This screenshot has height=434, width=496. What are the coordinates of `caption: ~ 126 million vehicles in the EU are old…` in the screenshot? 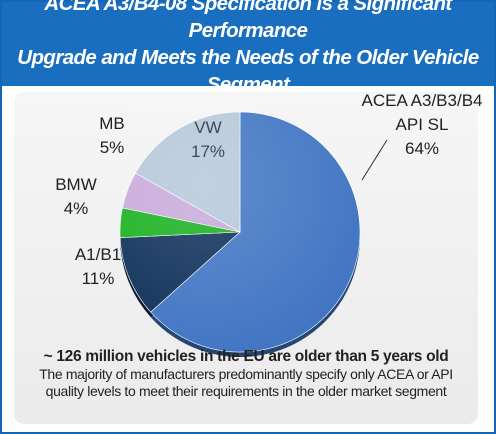 It's located at (246, 373).